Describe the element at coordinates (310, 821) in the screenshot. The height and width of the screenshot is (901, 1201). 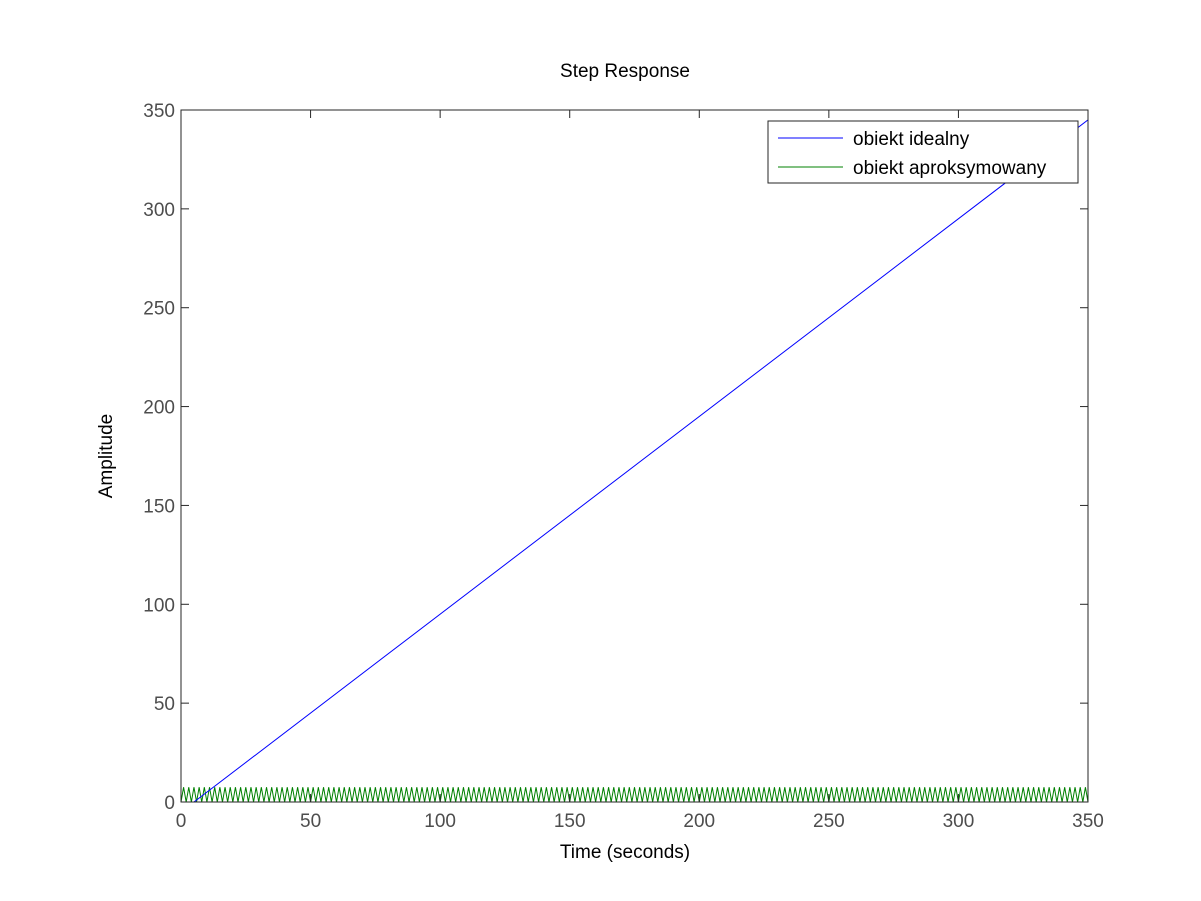
I see `x-tick-label: 50` at that location.